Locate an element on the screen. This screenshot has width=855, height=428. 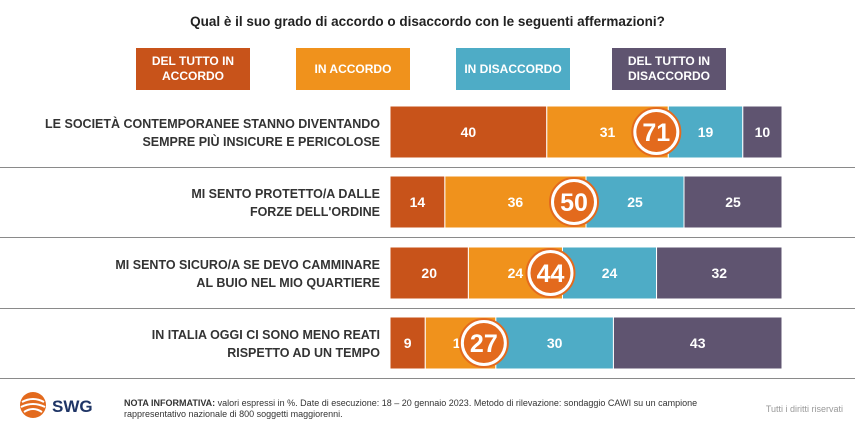
total-accordo-label-row-1: 50 is located at coordinates (574, 203).